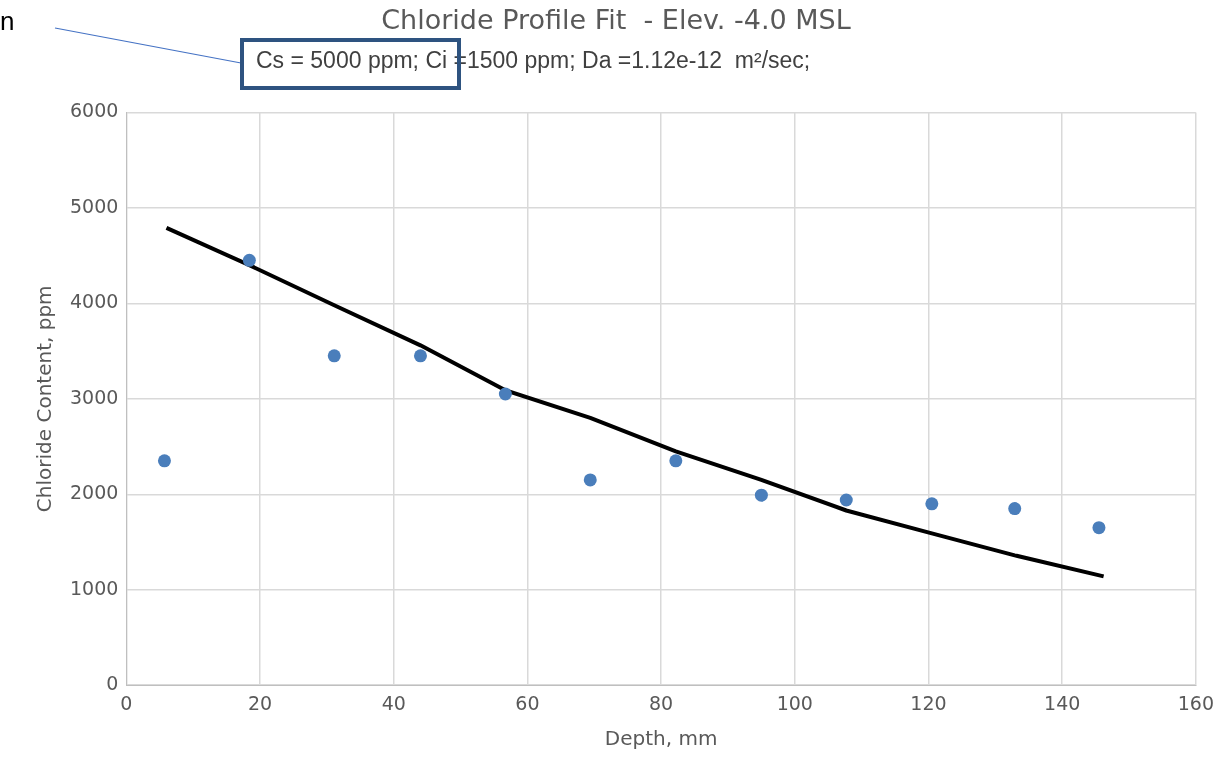  I want to click on y-tick-label: 3000, so click(94, 396).